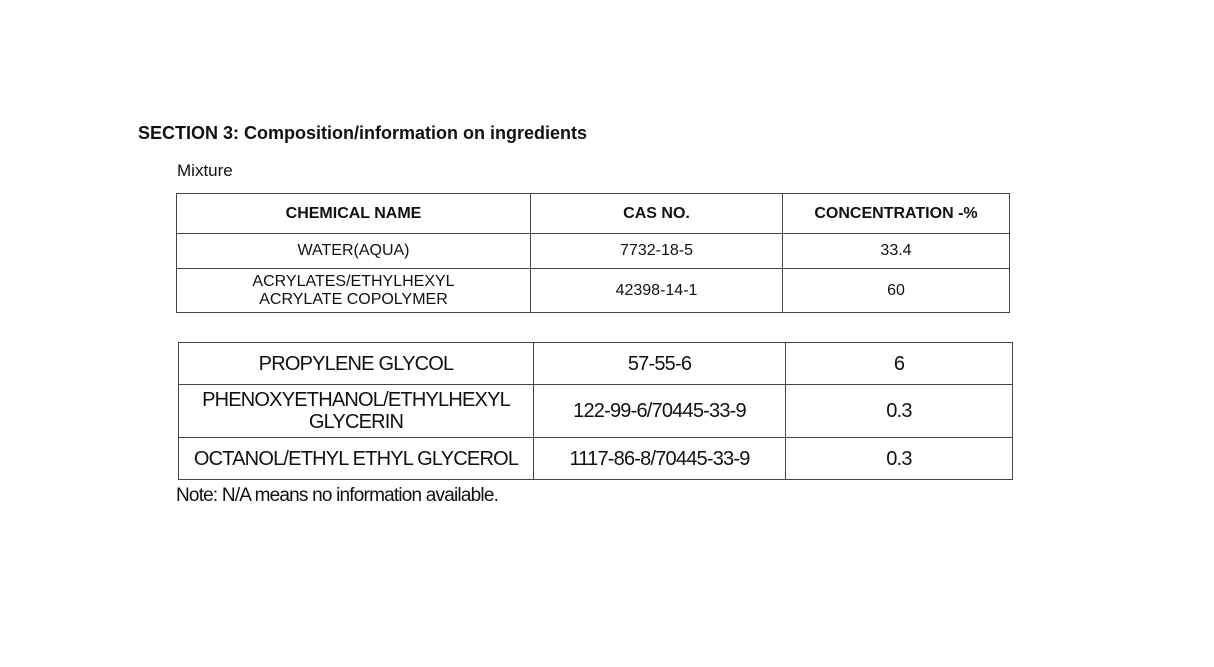 The width and height of the screenshot is (1214, 667). I want to click on cas-cell: 122-99-6/70445-33-9, so click(659, 411).